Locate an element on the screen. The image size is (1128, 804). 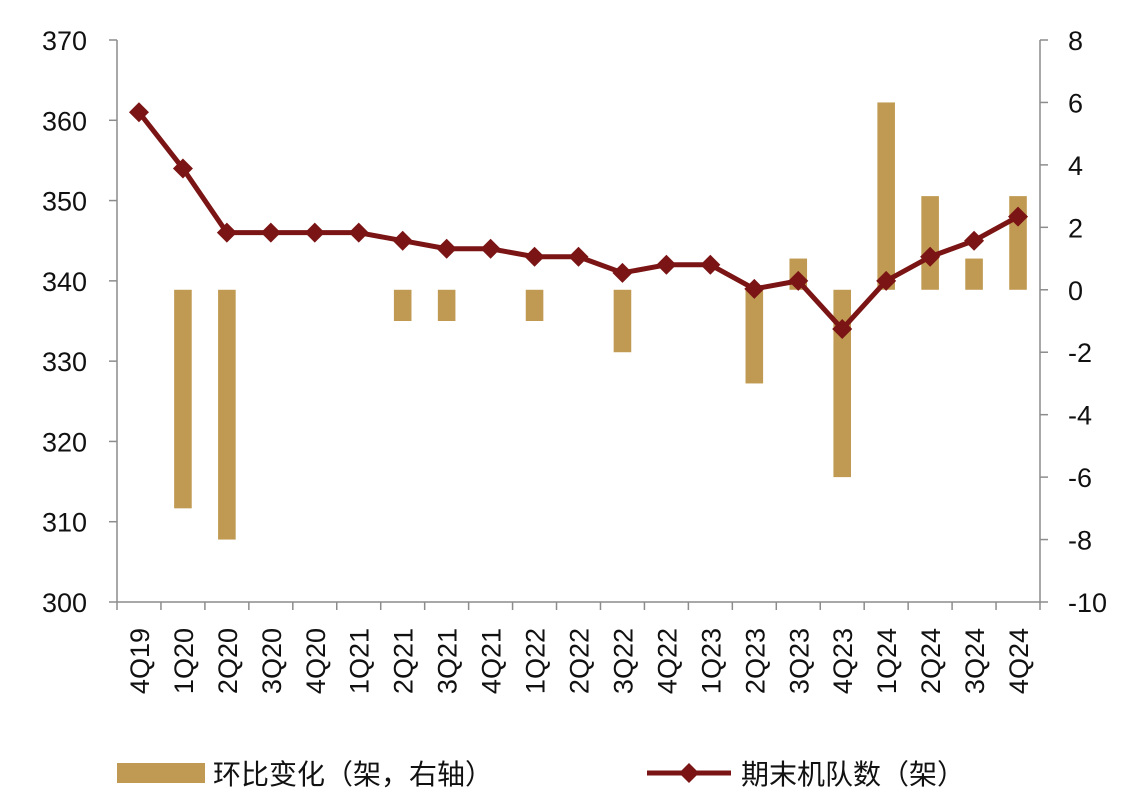
left-tick-label: 320 is located at coordinates (64, 442).